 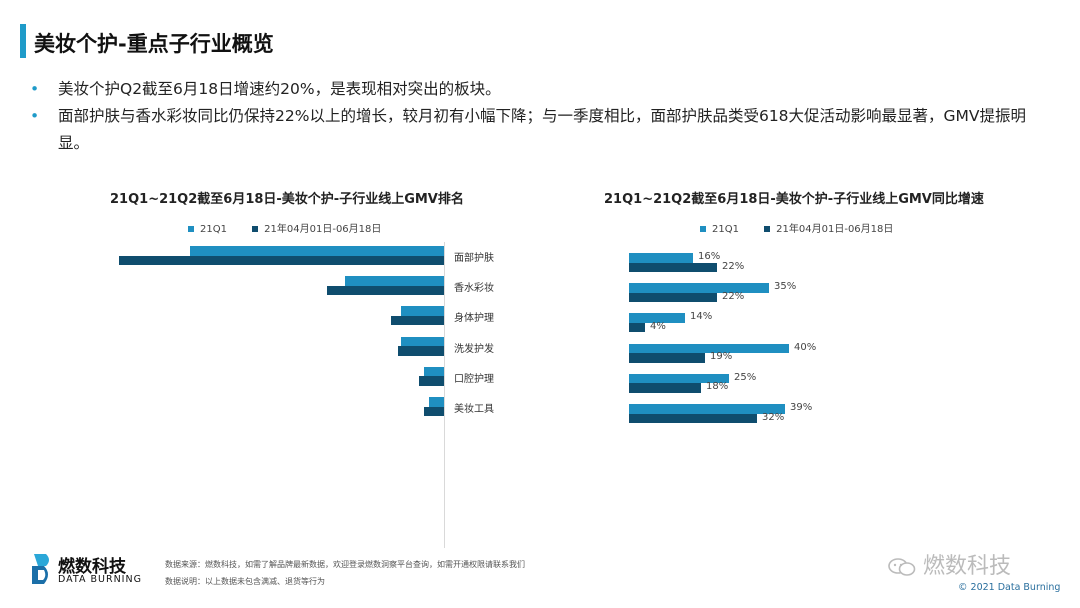 What do you see at coordinates (474, 379) in the screenshot?
I see `left-category-label: 口腔护理` at bounding box center [474, 379].